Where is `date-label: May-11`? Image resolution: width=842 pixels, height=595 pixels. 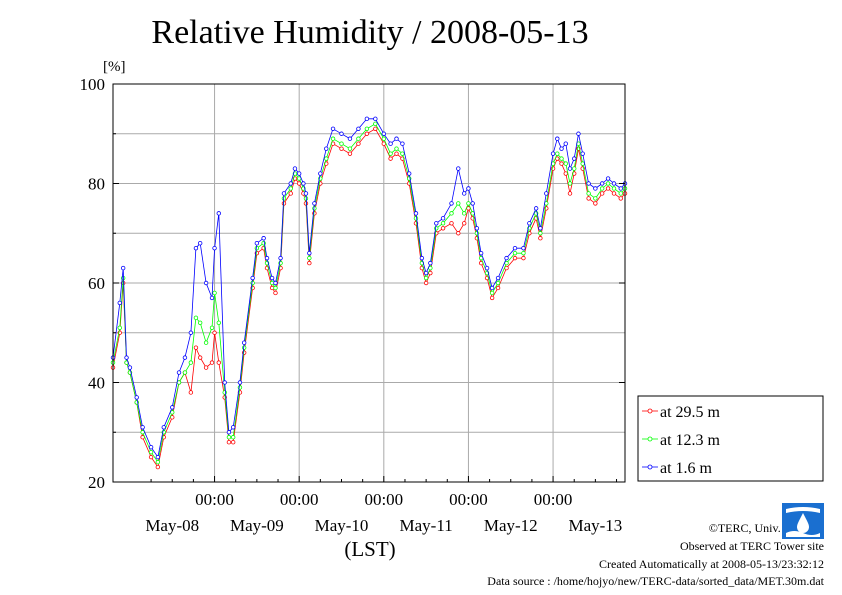
date-label: May-11 is located at coordinates (426, 525).